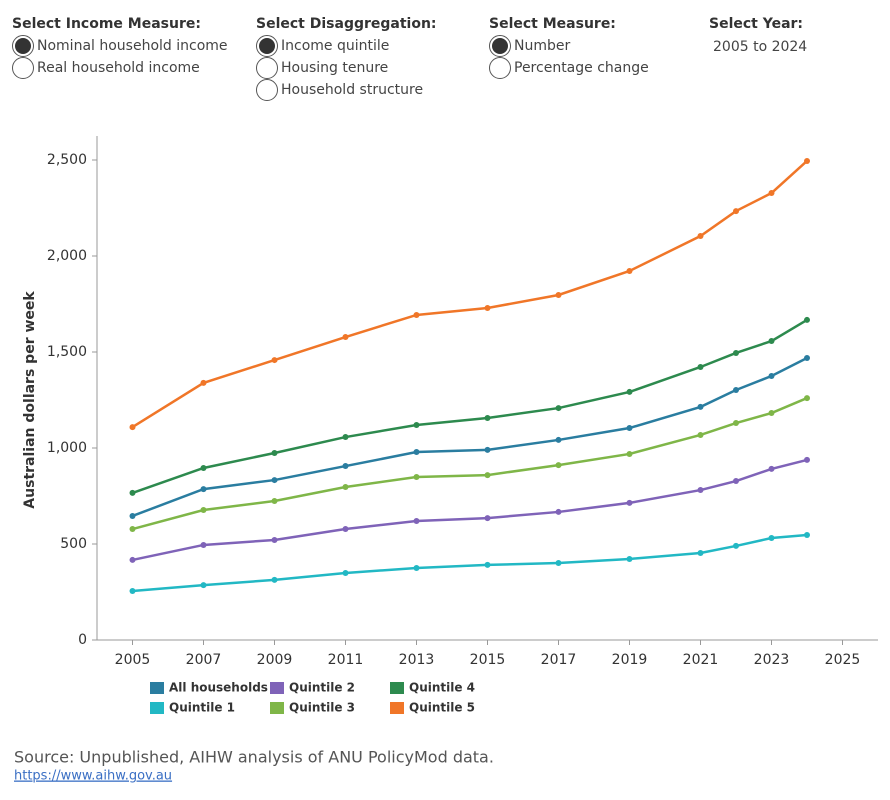  Describe the element at coordinates (322, 708) in the screenshot. I see `legend-label: Quintile 3` at that location.